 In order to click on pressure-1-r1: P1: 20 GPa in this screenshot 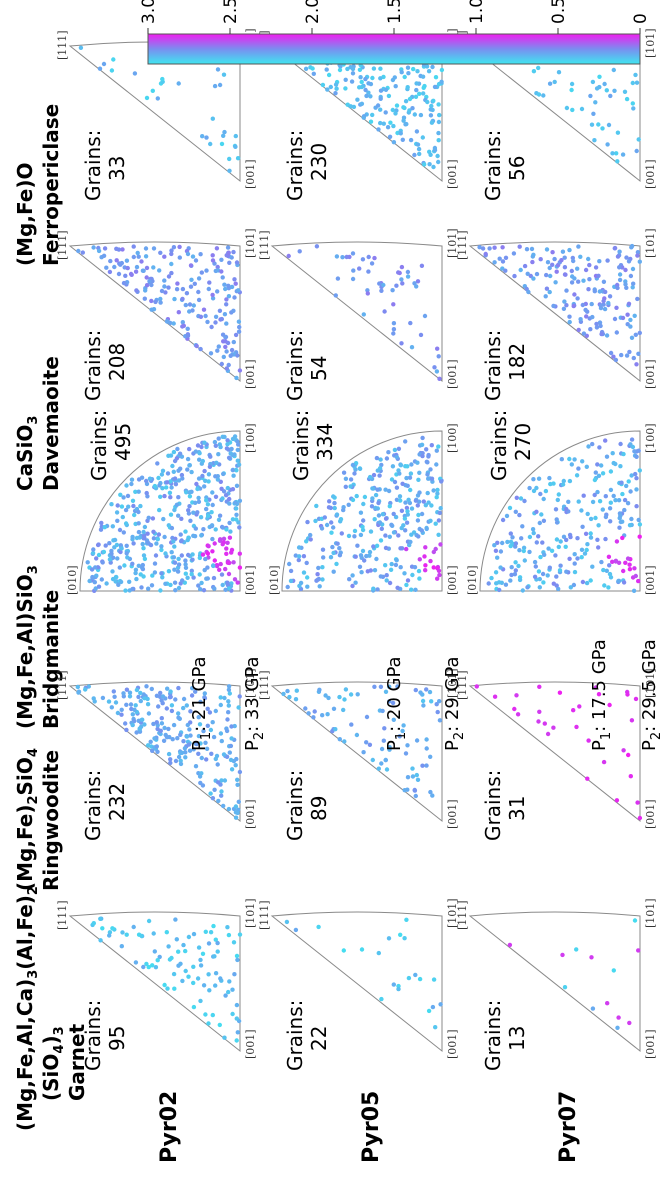, I will do `click(396, 703)`.